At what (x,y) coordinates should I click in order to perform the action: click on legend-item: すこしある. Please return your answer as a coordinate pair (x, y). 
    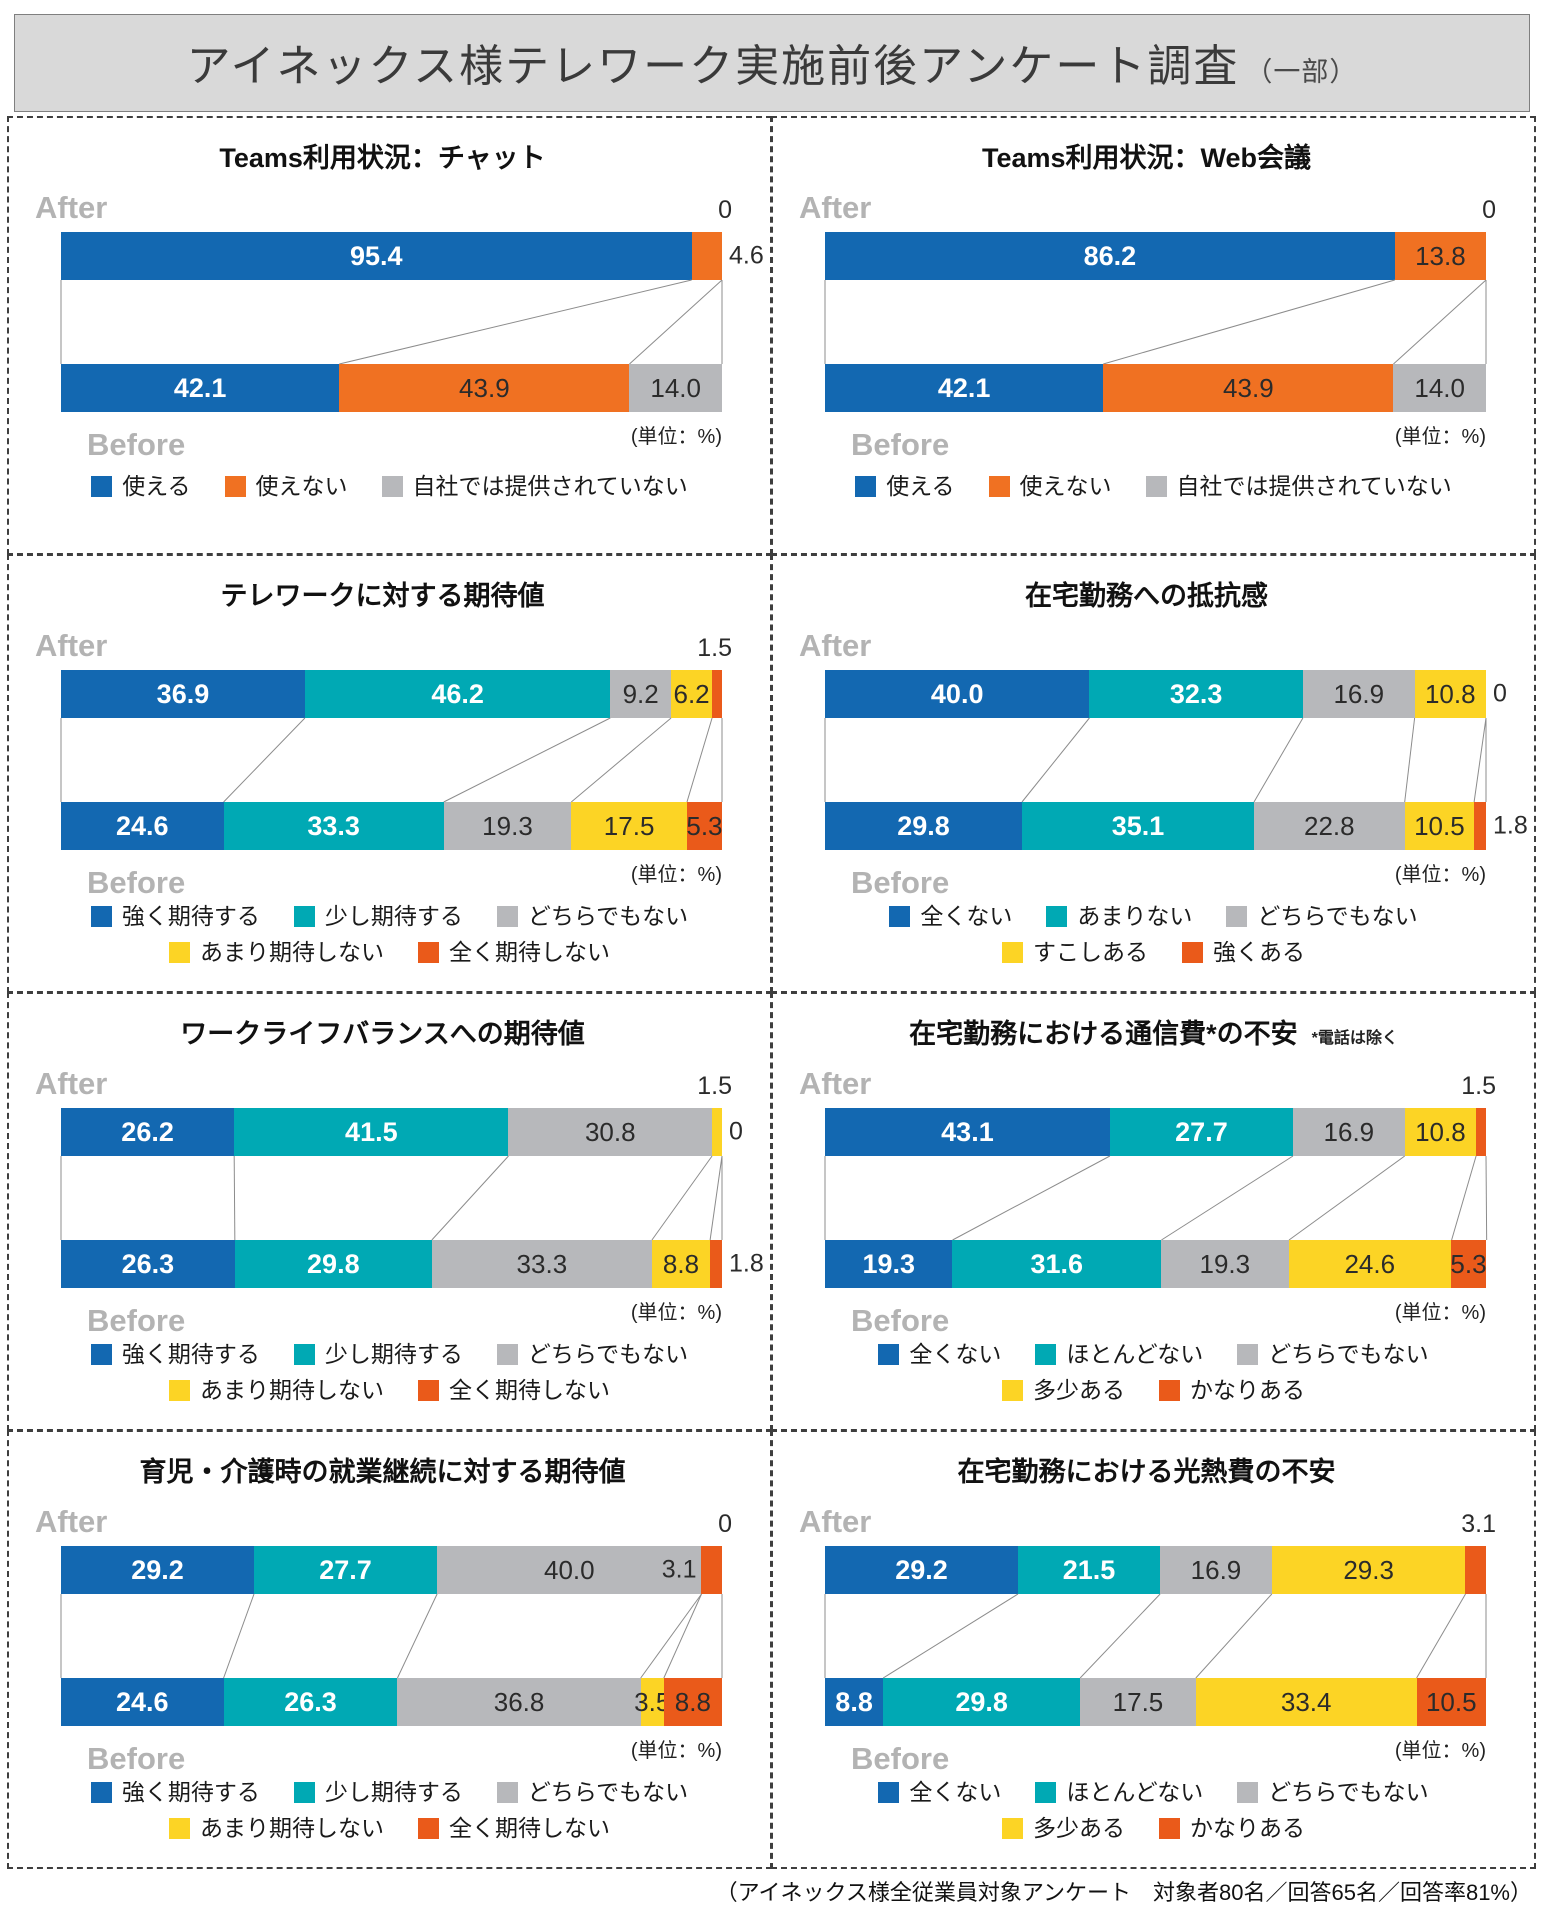
    Looking at the image, I should click on (1075, 952).